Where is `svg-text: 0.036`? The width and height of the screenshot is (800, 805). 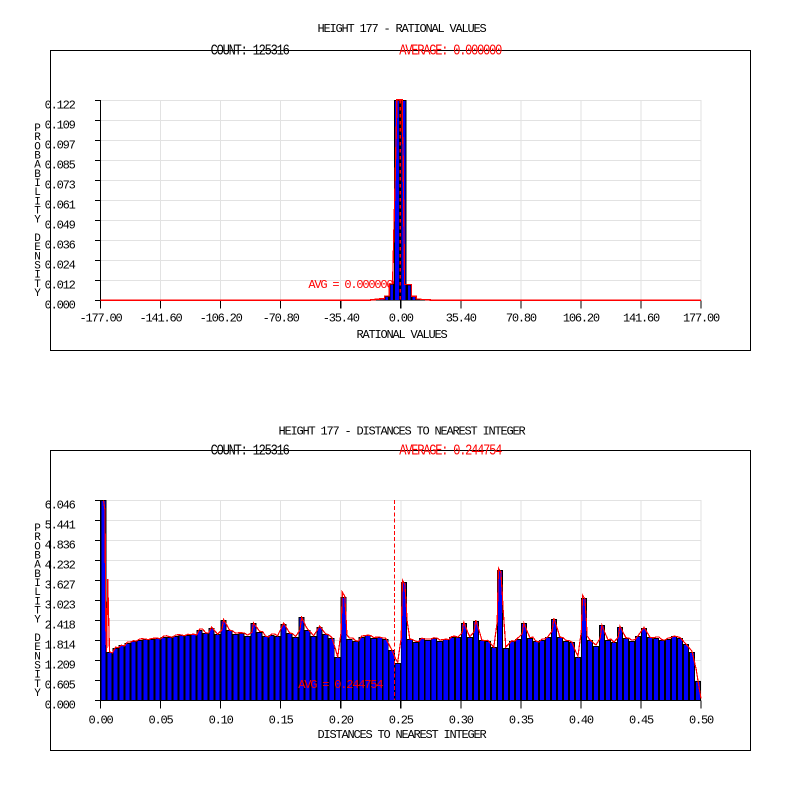 svg-text: 0.036 is located at coordinates (60, 245).